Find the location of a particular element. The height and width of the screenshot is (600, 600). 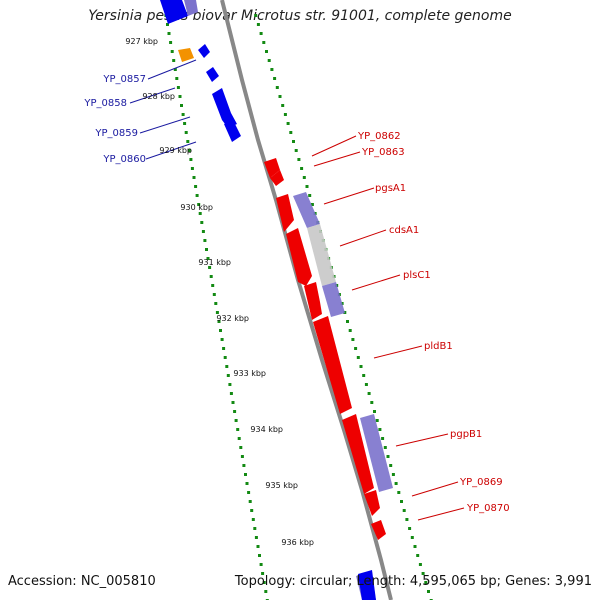

gene-label: YP_0859 is located at coordinates (116, 133).